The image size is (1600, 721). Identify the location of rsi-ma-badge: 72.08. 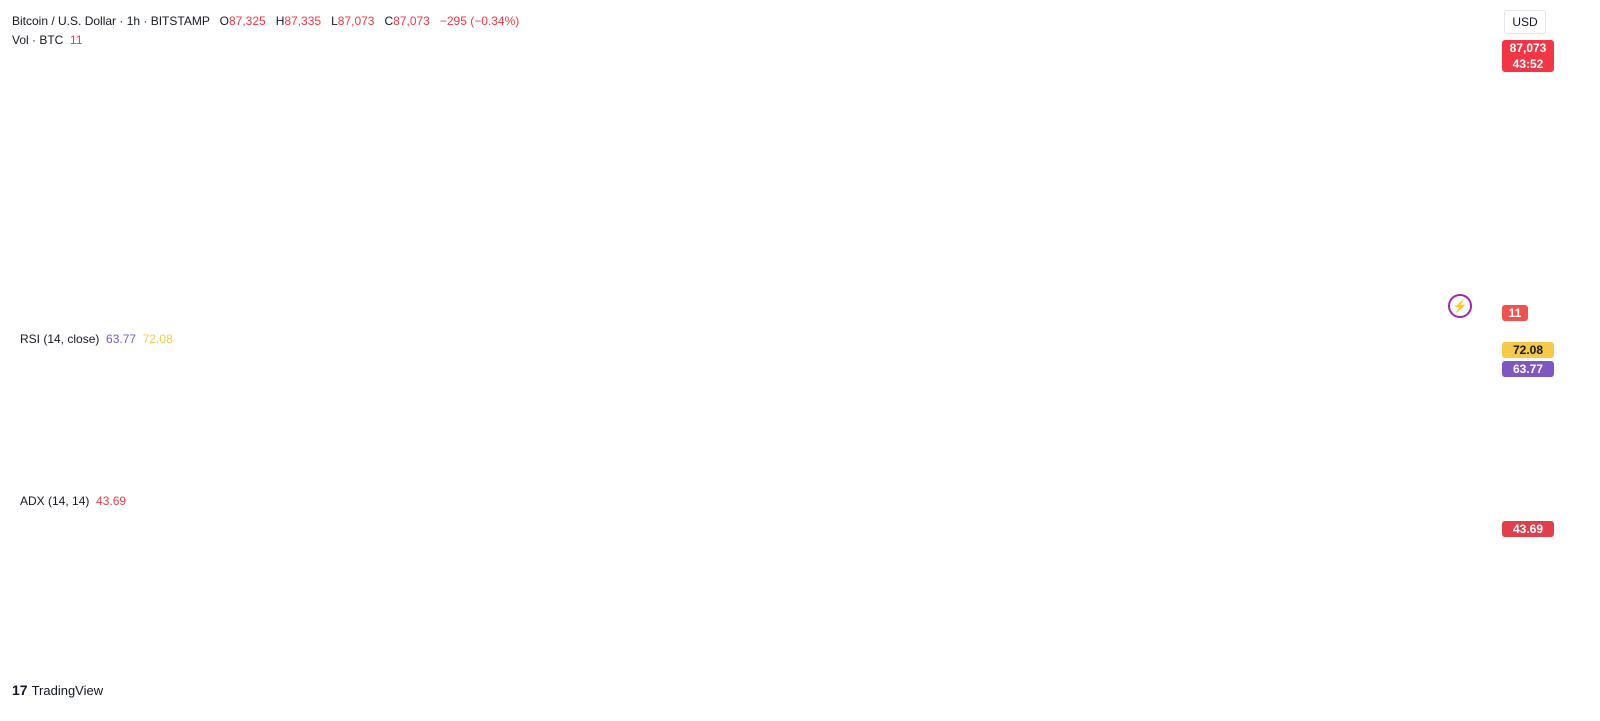
(1528, 350).